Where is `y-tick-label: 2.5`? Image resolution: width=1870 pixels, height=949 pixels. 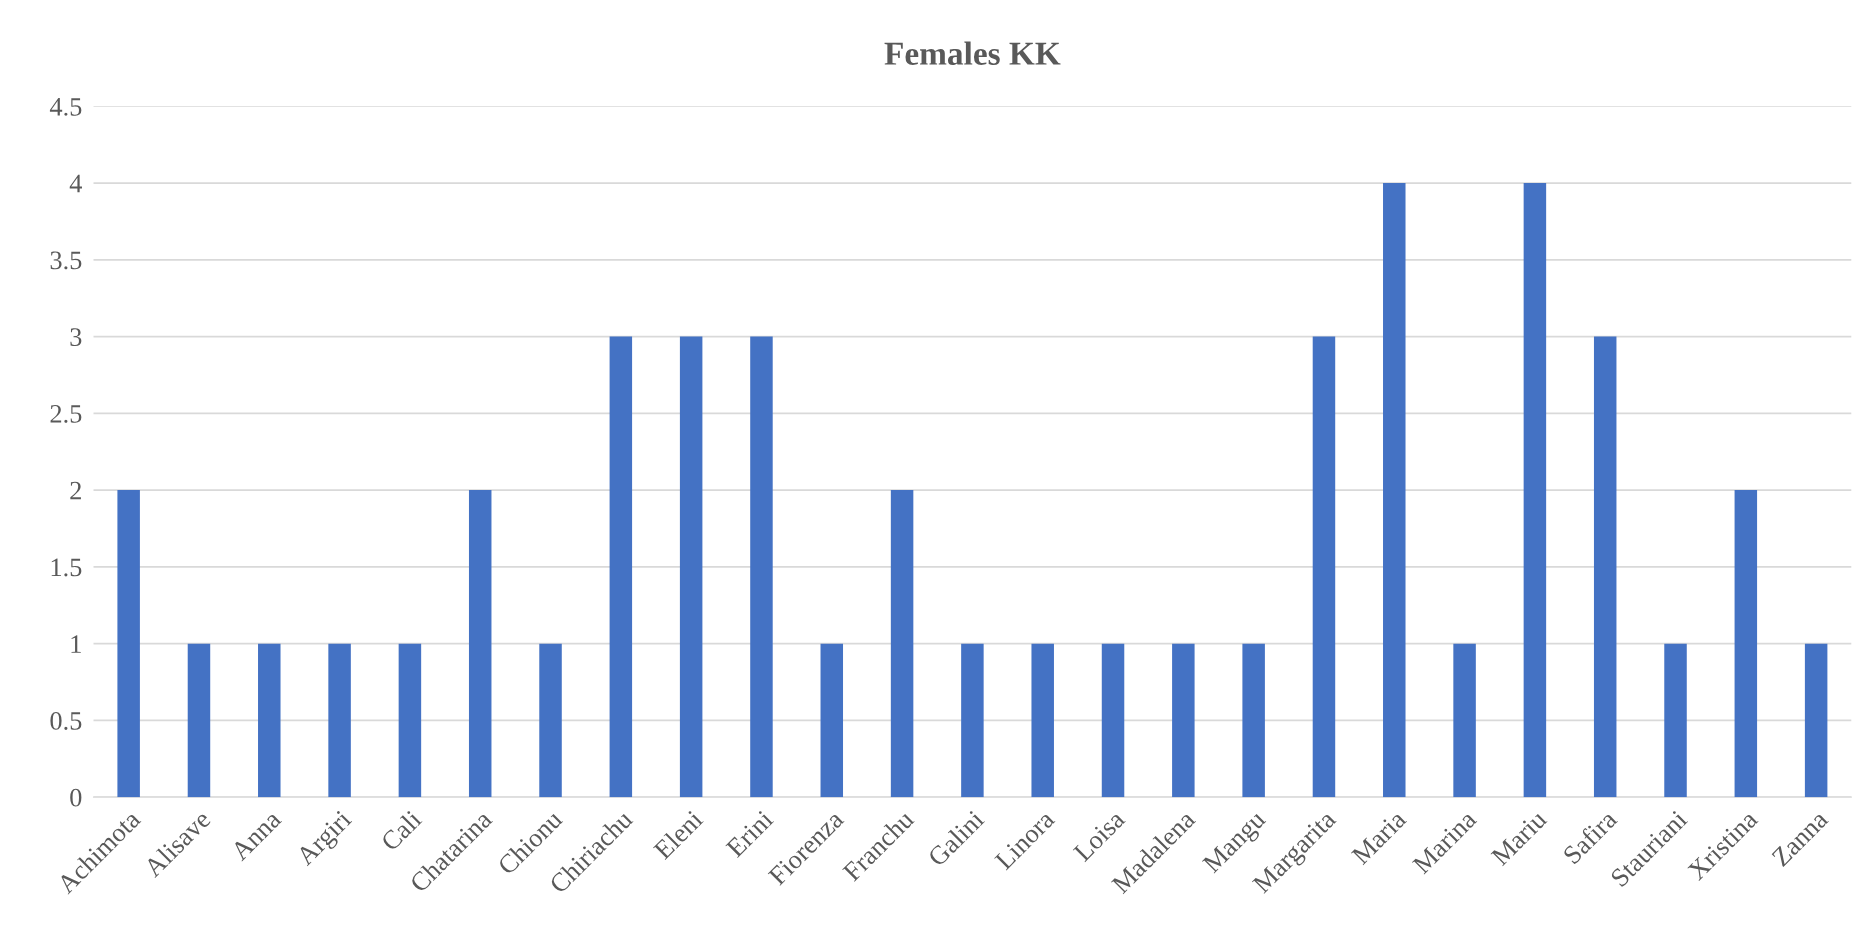
y-tick-label: 2.5 is located at coordinates (66, 414).